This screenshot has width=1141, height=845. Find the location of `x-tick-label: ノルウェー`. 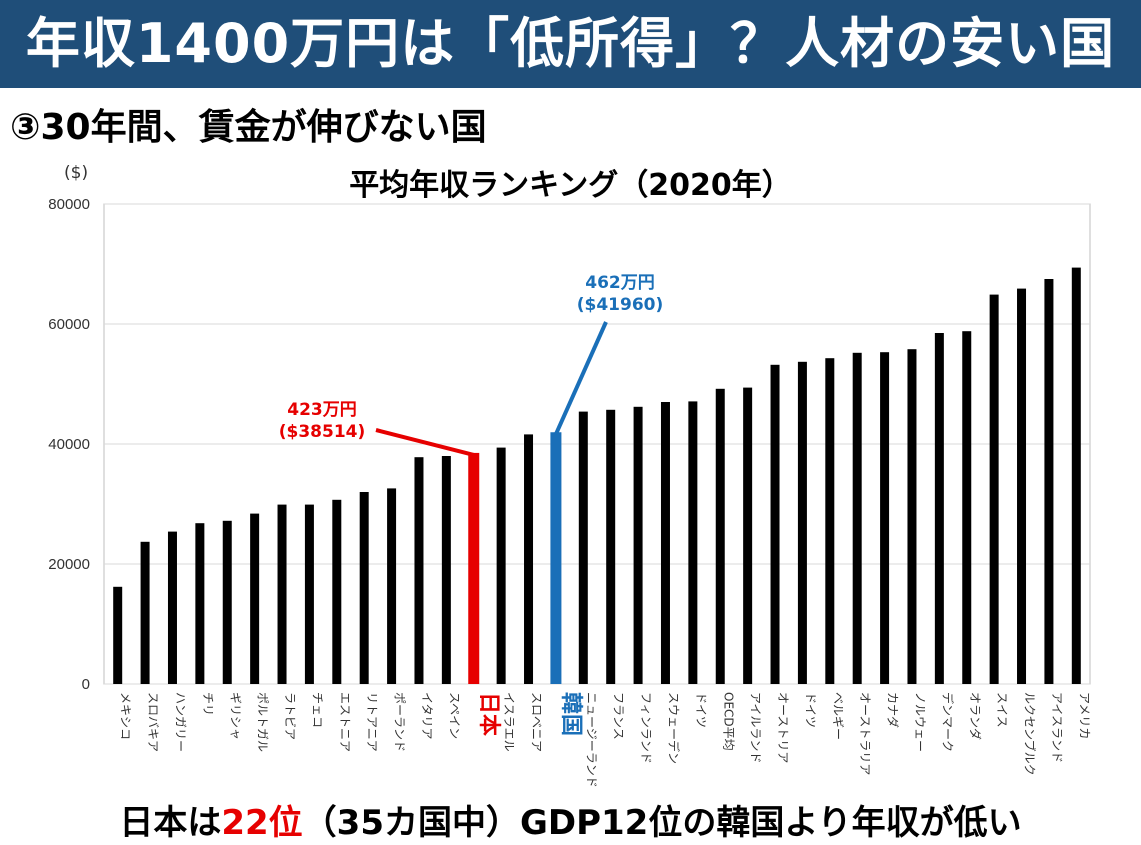

x-tick-label: ノルウェー is located at coordinates (920, 722).